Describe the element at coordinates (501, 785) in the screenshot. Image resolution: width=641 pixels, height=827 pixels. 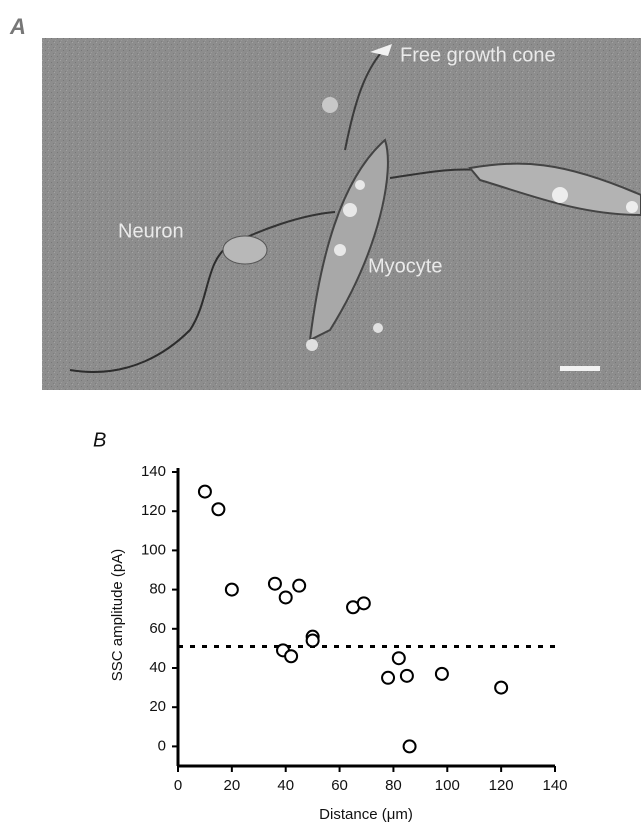
I see `x-tick-label: 120` at that location.